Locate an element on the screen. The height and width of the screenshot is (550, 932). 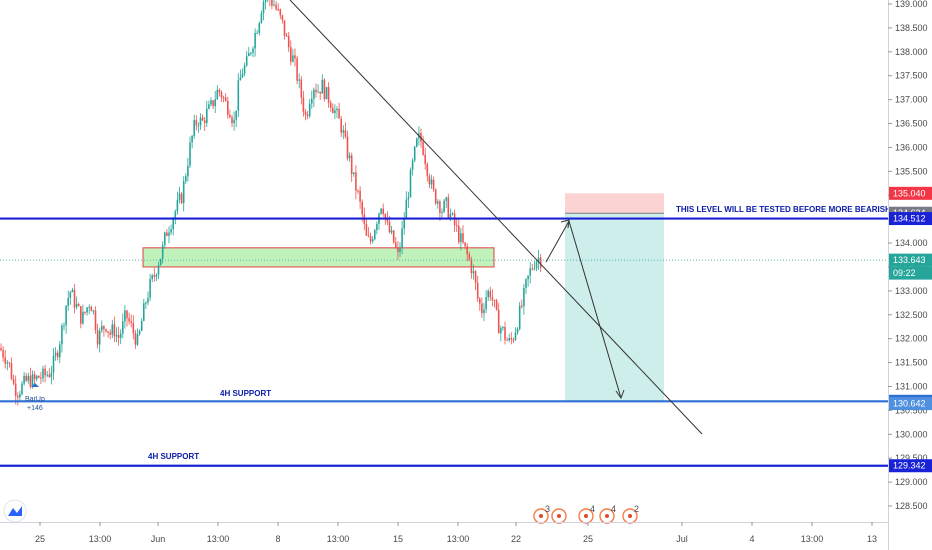
countdown-label: 09:22 is located at coordinates (904, 273).